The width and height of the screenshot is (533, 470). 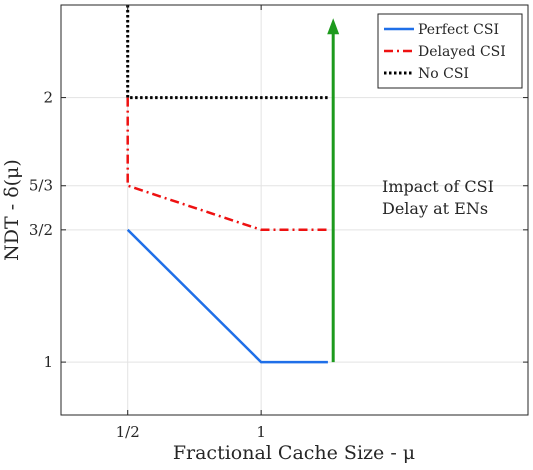 I want to click on legend: Perfect CSI Delayed CSI No CSI, so click(x=450, y=51).